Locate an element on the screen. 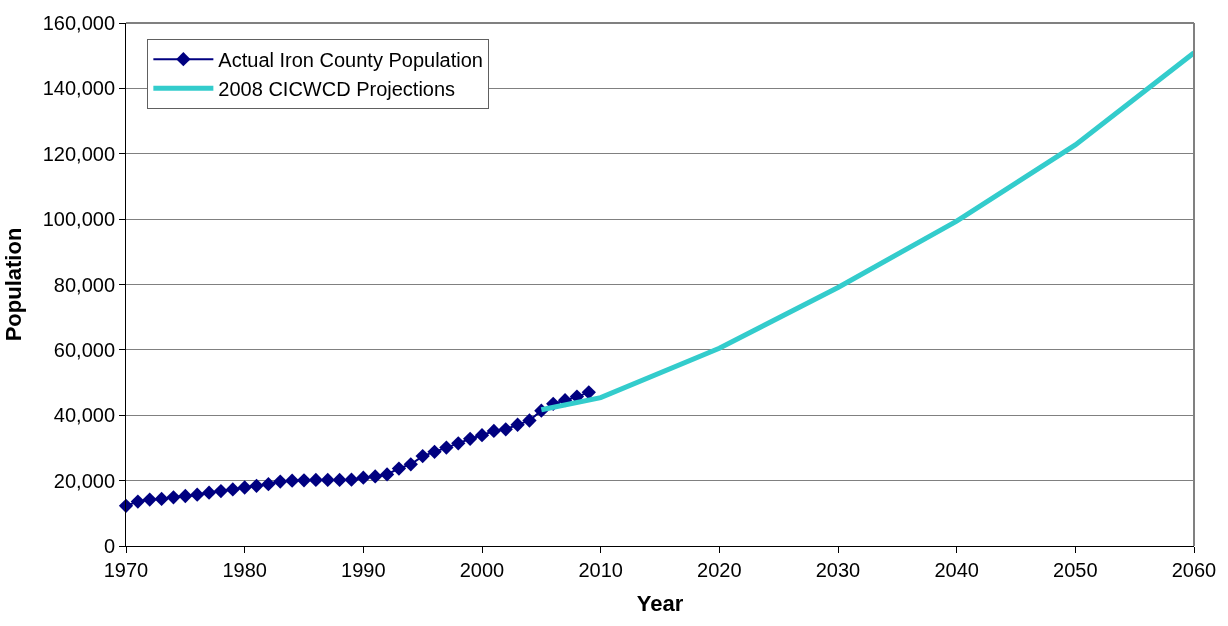 Image resolution: width=1228 pixels, height=626 pixels. x-axis-title: Year is located at coordinates (660, 603).